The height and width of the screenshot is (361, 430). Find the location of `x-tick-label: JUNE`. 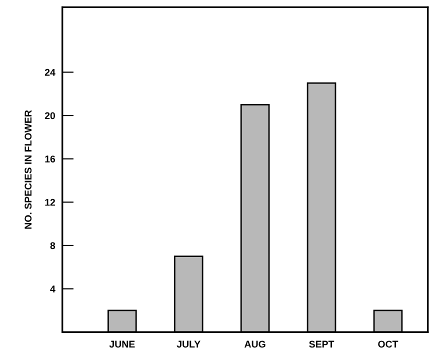

x-tick-label: JUNE is located at coordinates (122, 344).